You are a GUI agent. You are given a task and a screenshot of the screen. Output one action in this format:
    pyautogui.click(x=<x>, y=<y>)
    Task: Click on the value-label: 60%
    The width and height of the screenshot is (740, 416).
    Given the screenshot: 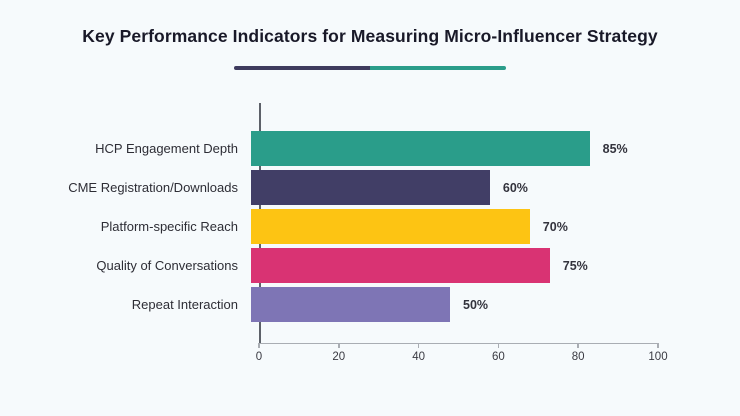 What is the action you would take?
    pyautogui.click(x=515, y=187)
    